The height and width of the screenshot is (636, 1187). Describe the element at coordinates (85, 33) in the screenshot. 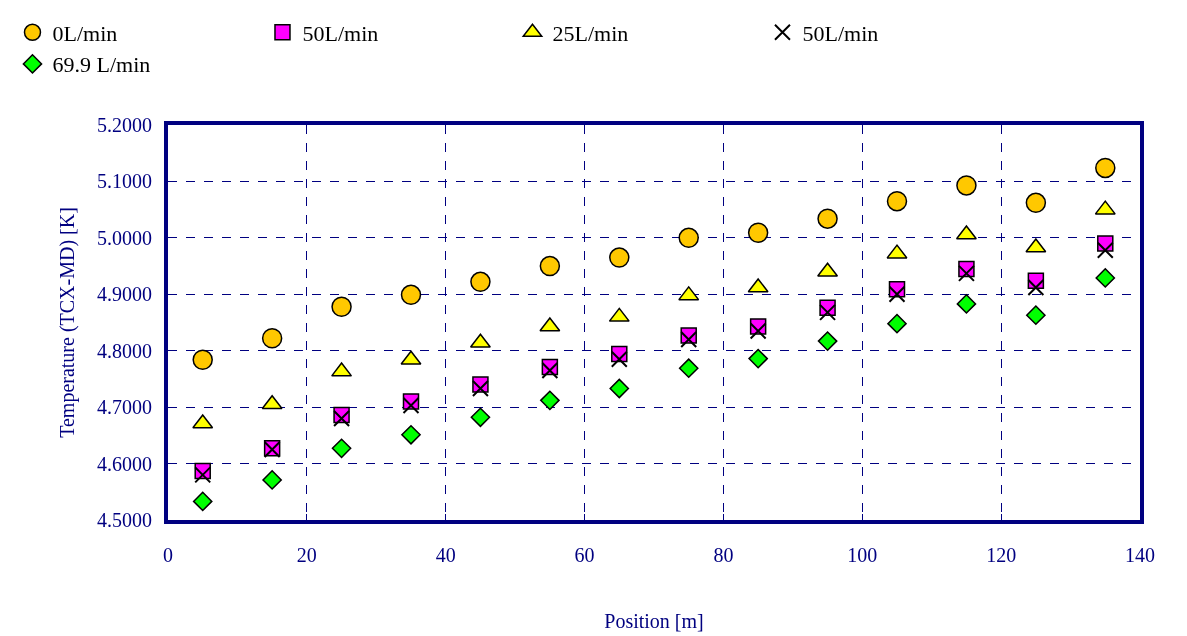

I see `legend-label: 0L/min` at that location.